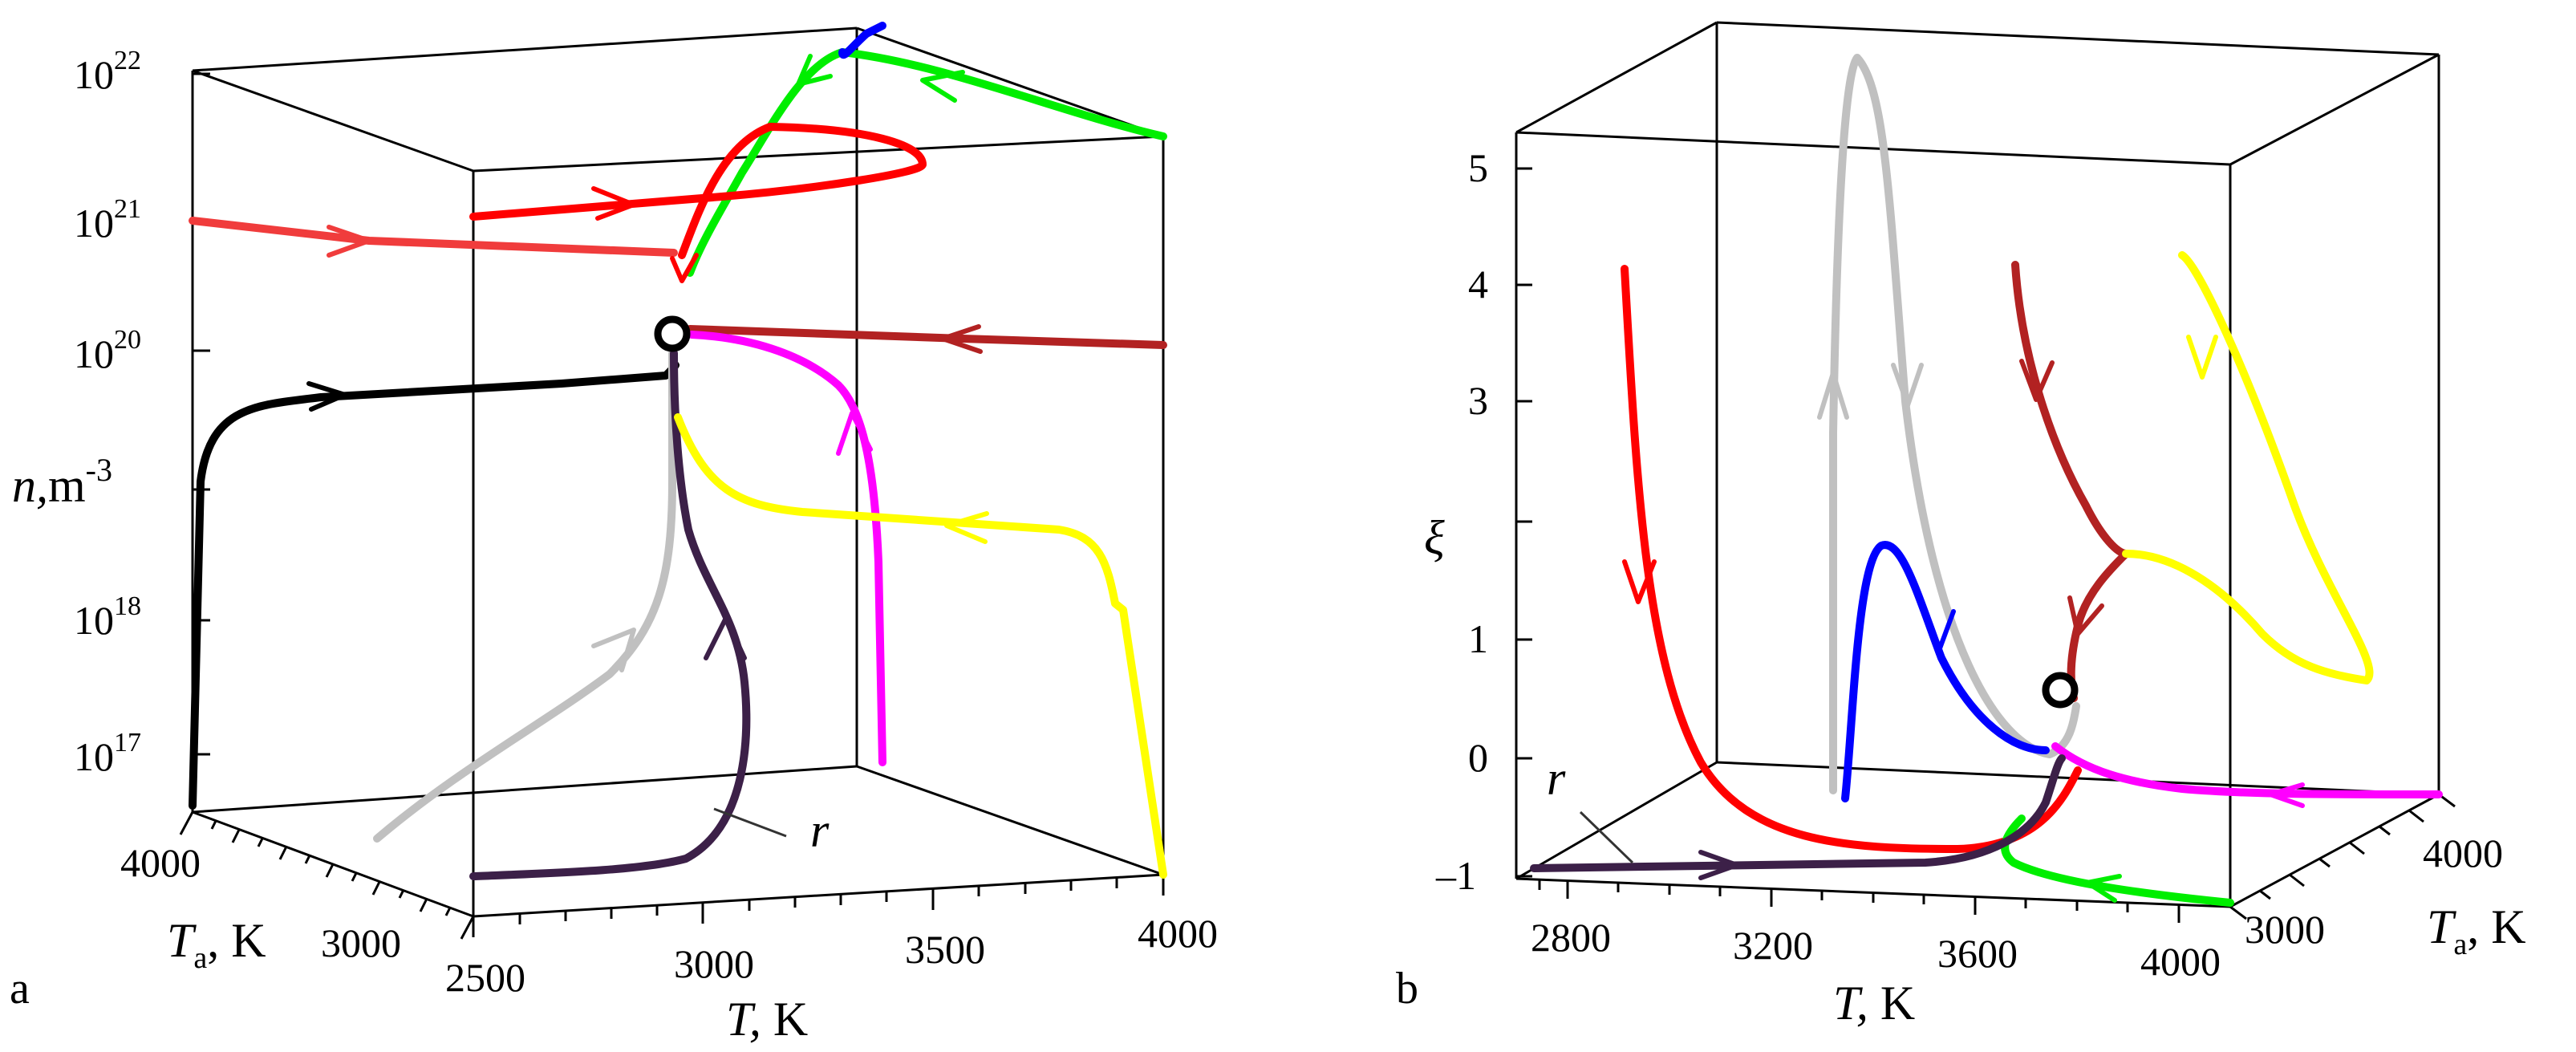 The image size is (2576, 1052). I want to click on b-arrow-purple, so click(1718, 865).